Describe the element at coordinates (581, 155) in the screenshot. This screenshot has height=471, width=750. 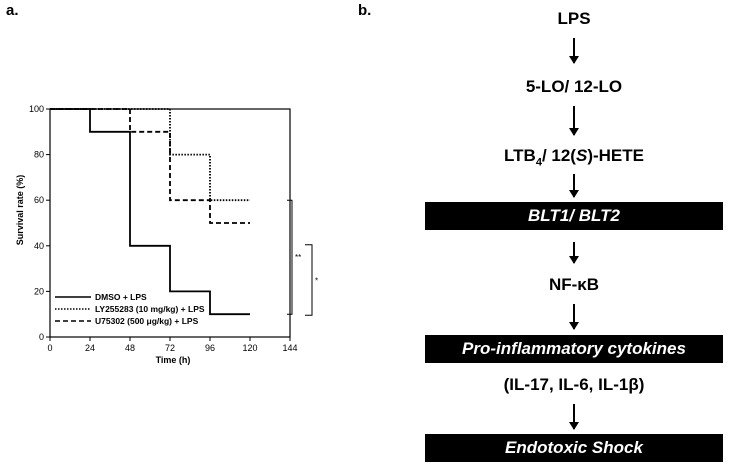
I see `hete-s-text: S` at that location.